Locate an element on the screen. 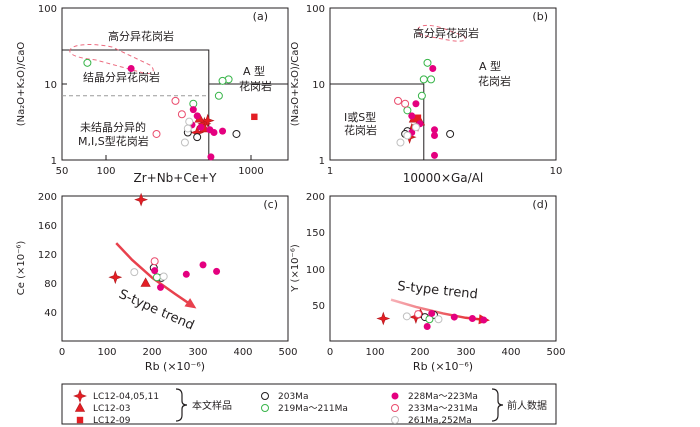  panel-a-xtick-50: 50 is located at coordinates (62, 171).